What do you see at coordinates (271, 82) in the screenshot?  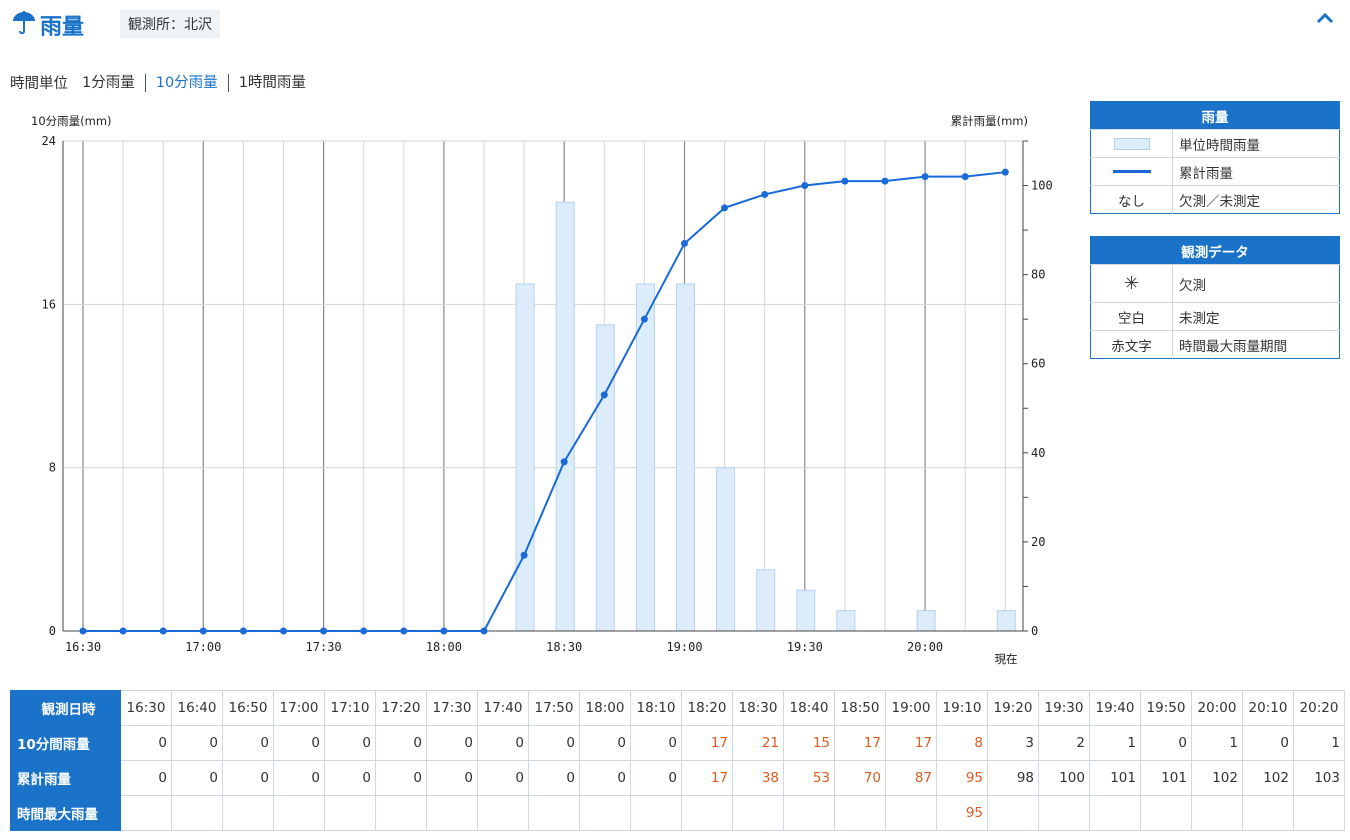 I see `option-1hour: 1時間雨量` at bounding box center [271, 82].